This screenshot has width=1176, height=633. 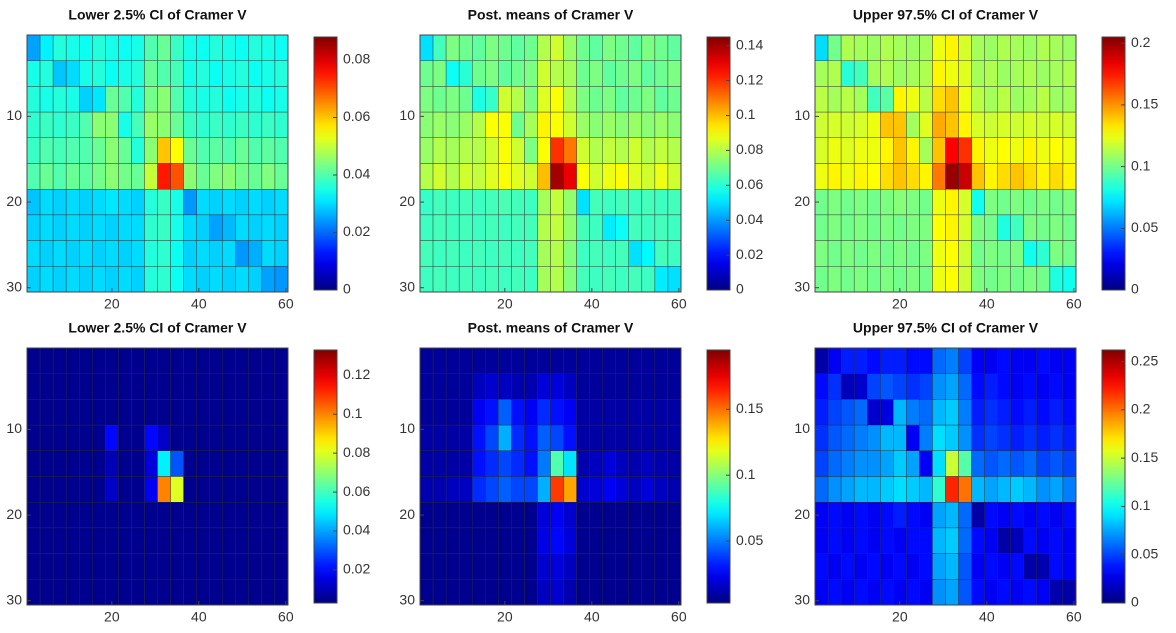 What do you see at coordinates (1141, 409) in the screenshot?
I see `colorbar-tick-label: 0.2` at bounding box center [1141, 409].